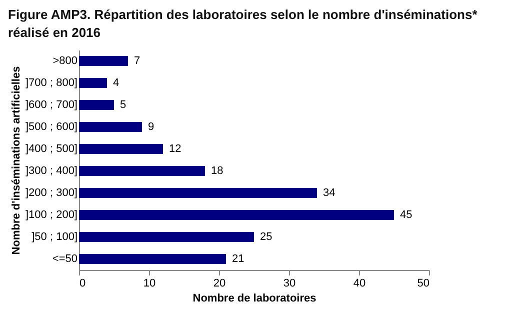 The height and width of the screenshot is (330, 521). Describe the element at coordinates (52, 83) in the screenshot. I see `y-tick-label: ]700 ; 800]` at that location.